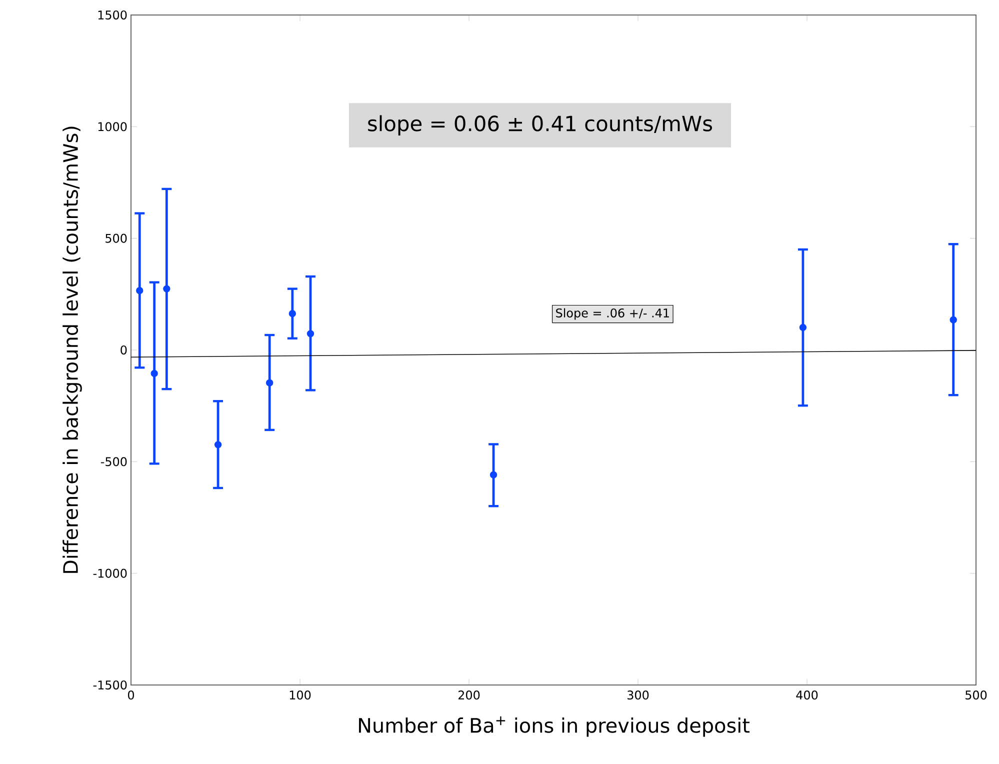  I want to click on x-axis-title: Number of Ba$^{+}$ ions in previous deposit, so click(554, 726).